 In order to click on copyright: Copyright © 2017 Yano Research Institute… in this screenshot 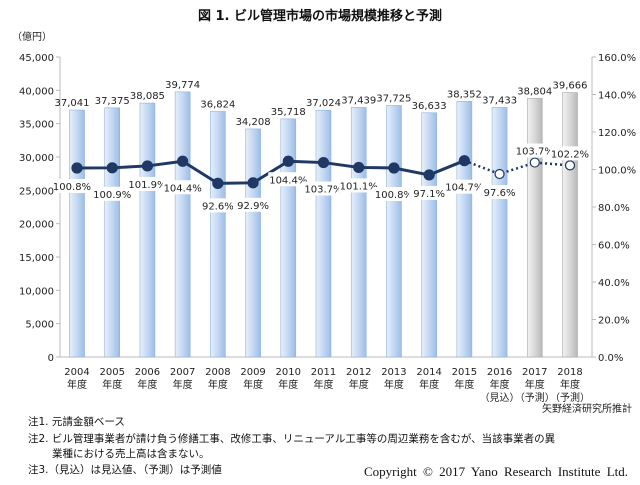, I will do `click(495, 471)`.